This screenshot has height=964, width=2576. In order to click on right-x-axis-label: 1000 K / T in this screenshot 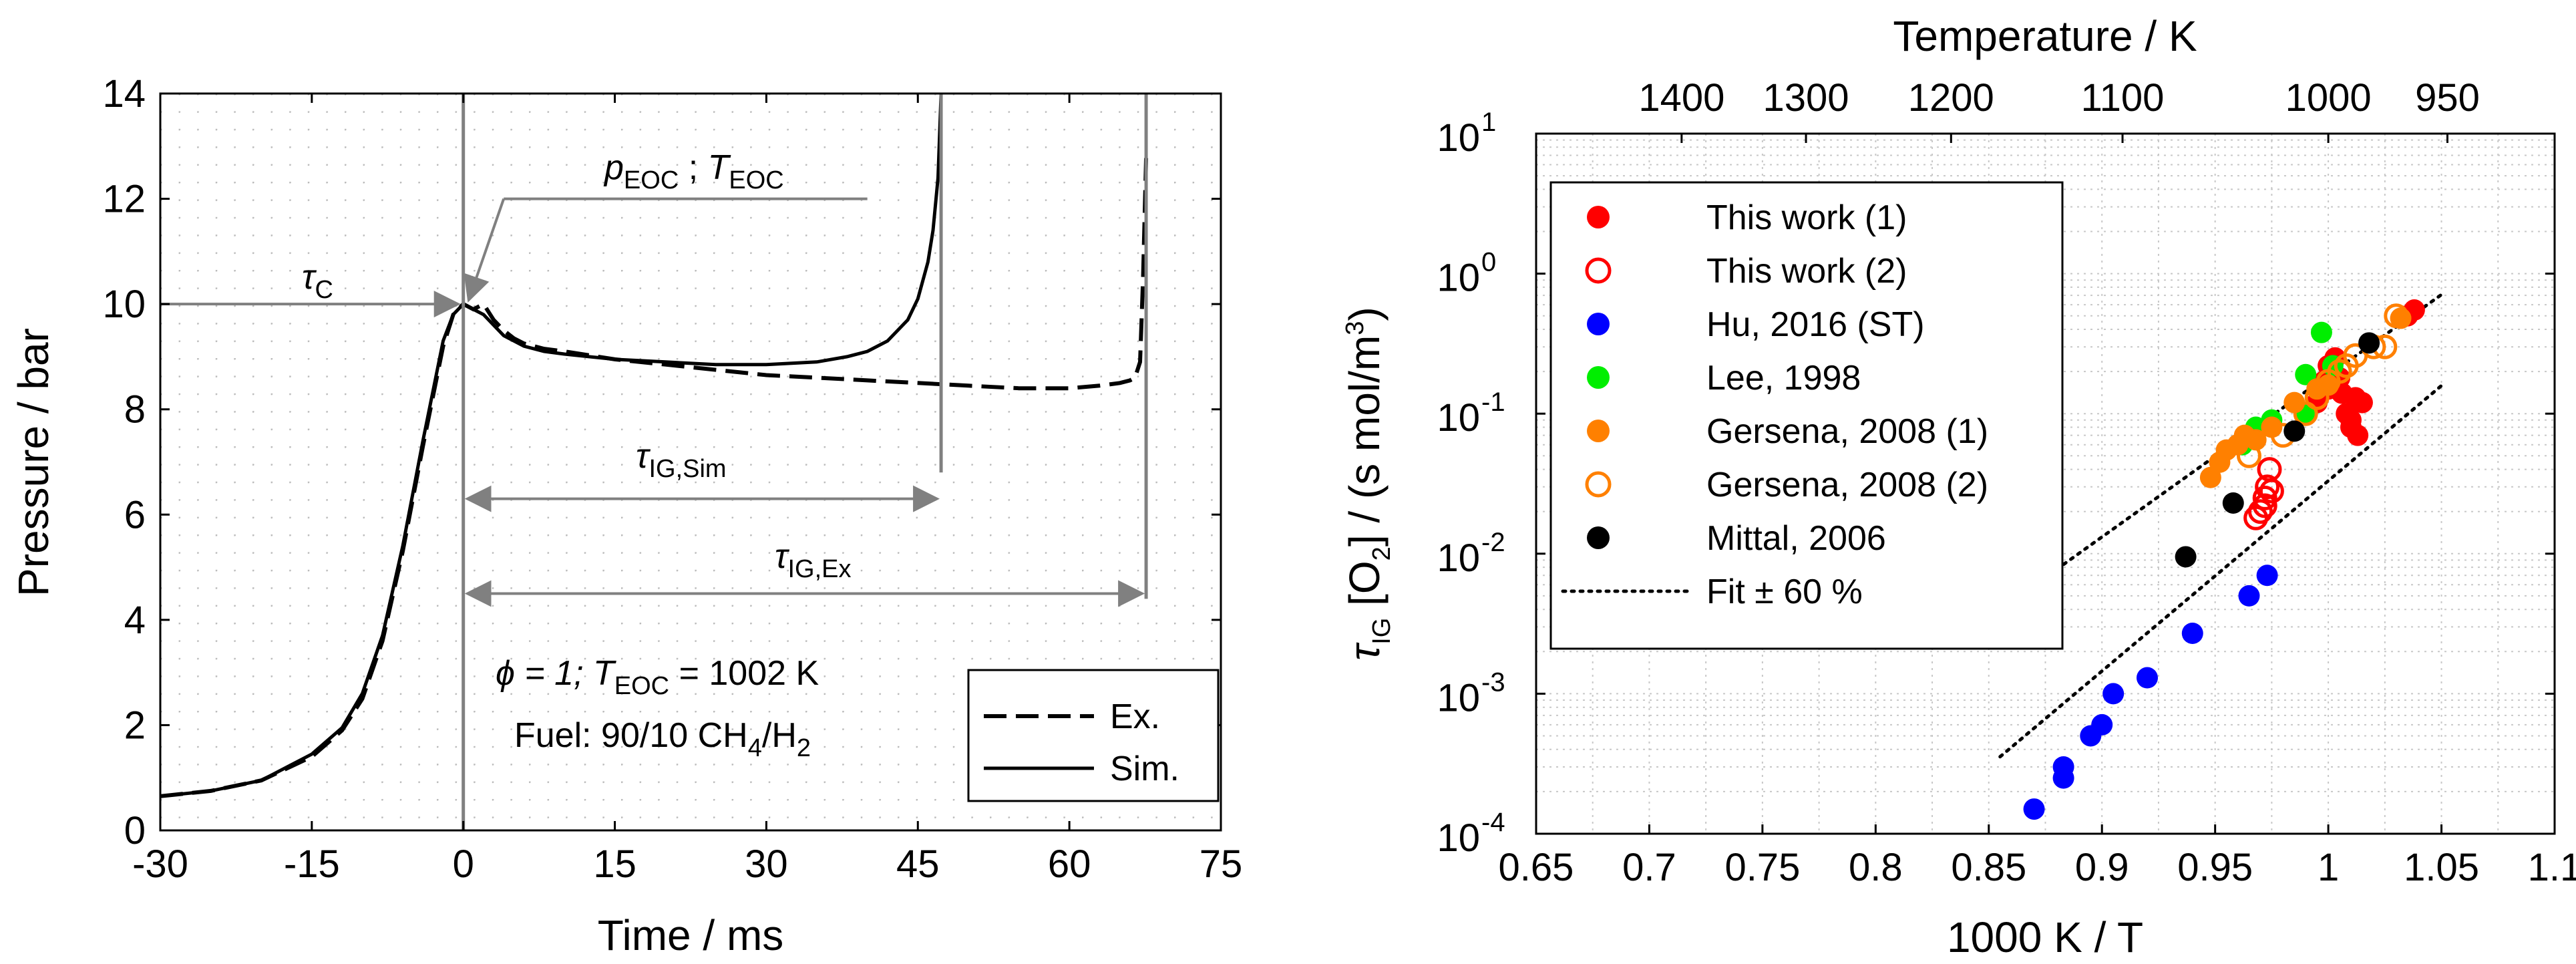, I will do `click(2045, 937)`.